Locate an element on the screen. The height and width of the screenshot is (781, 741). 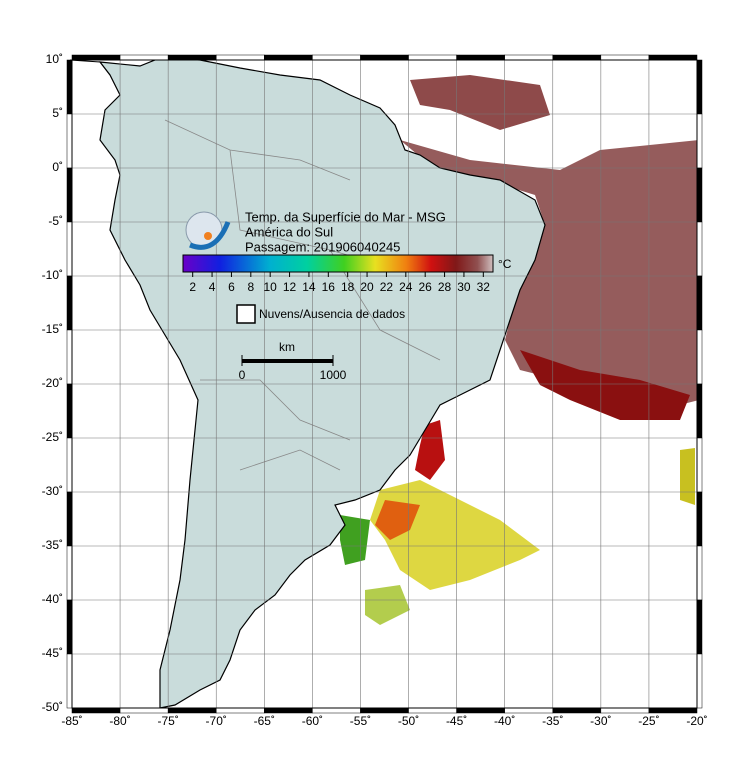
x-tick-label: -50˚ is located at coordinates (408, 721).